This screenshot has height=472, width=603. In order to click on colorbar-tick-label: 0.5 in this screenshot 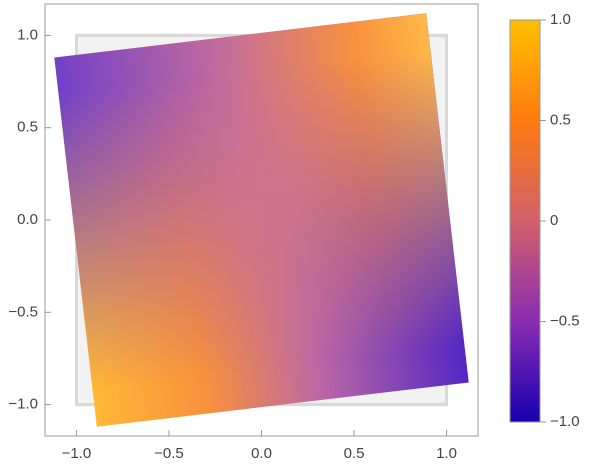, I will do `click(560, 119)`.